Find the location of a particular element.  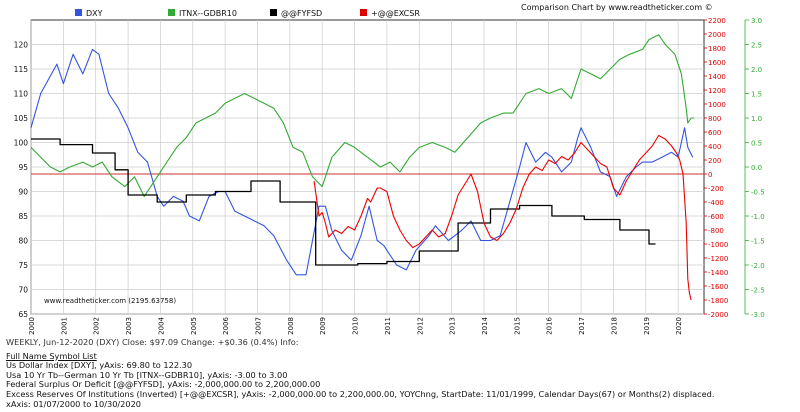

right-green-tick-label: 3.0 is located at coordinates (756, 21).